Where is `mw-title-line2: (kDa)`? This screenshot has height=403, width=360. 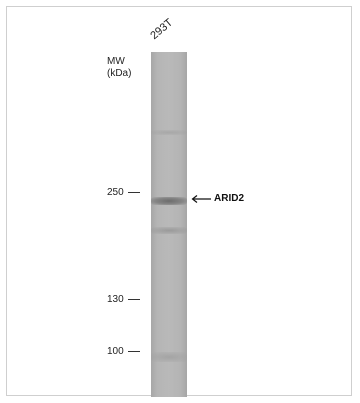 mw-title-line2: (kDa) is located at coordinates (119, 73).